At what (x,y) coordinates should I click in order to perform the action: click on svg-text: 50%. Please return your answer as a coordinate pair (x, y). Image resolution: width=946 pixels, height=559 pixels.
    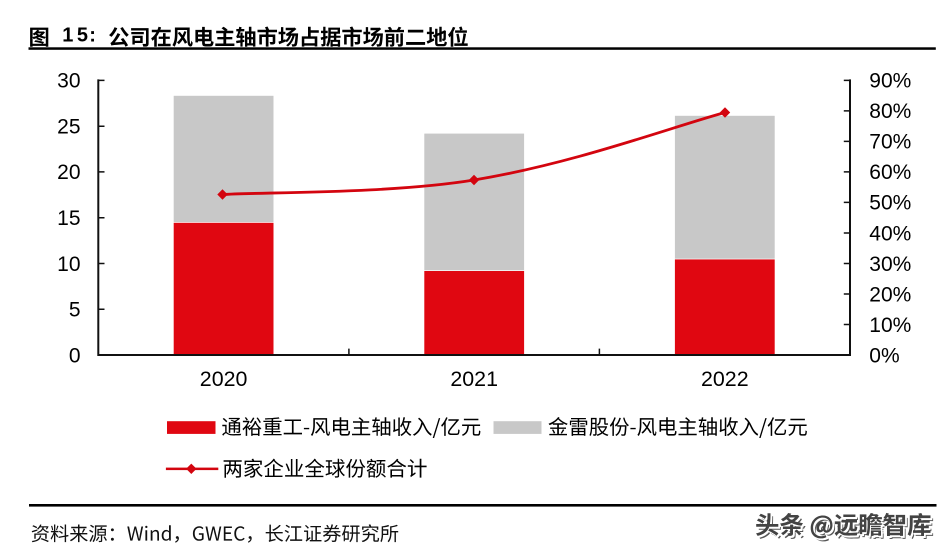
    Looking at the image, I should click on (890, 203).